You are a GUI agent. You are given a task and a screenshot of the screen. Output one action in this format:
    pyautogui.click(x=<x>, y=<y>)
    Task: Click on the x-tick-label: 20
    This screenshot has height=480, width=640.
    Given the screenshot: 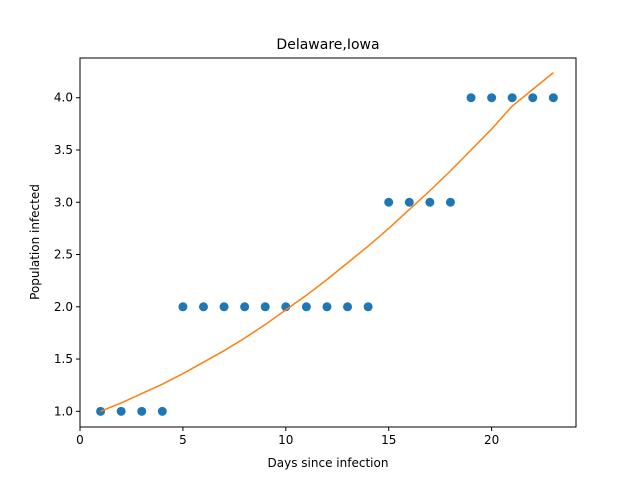 What is the action you would take?
    pyautogui.click(x=491, y=440)
    